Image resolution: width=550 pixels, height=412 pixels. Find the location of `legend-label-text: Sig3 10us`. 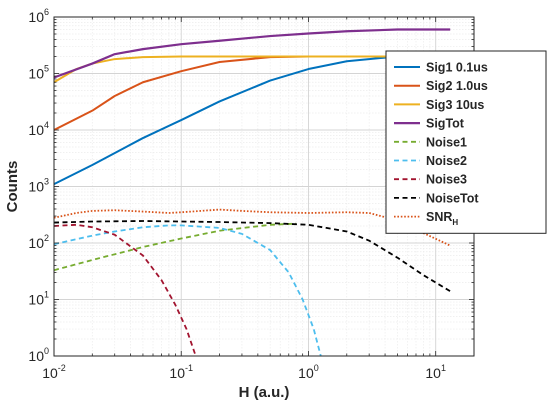

legend-label-text: Sig3 10us is located at coordinates (455, 105).